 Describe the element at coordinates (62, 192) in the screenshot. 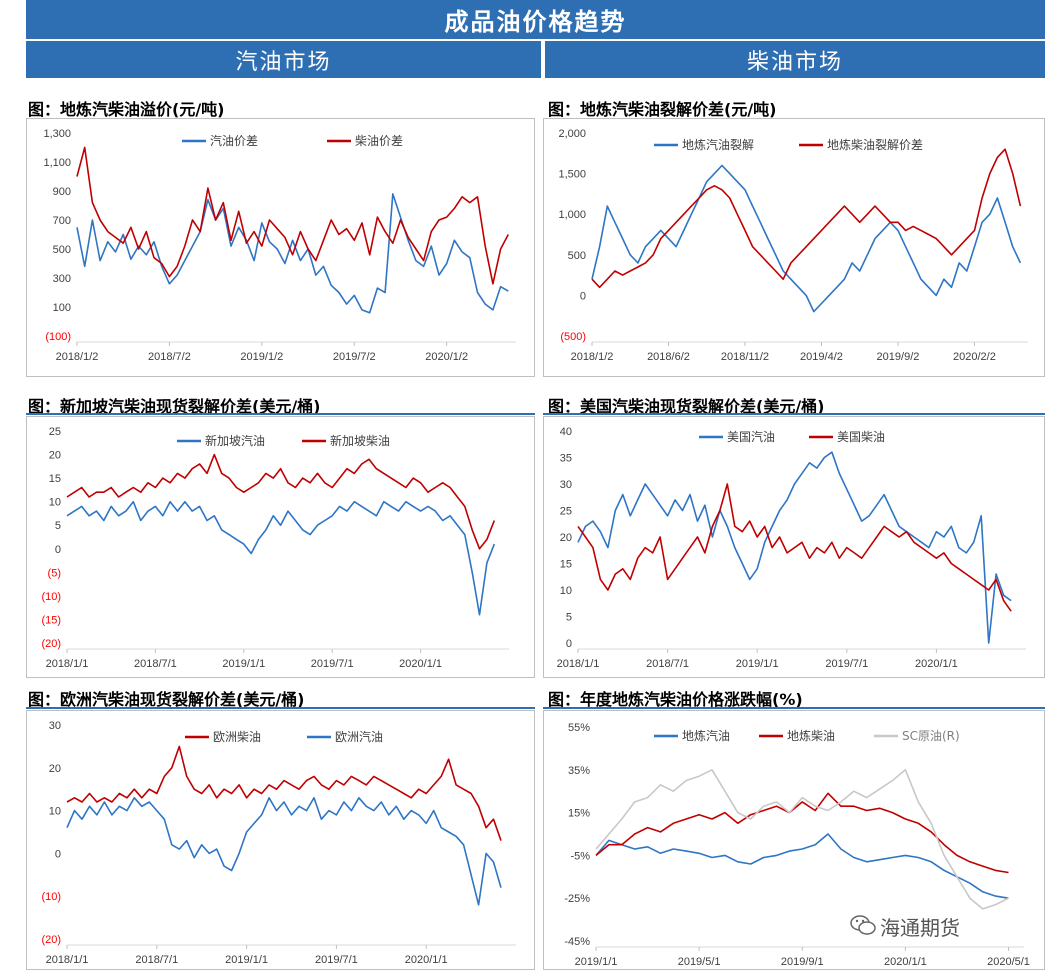

I see `y-tick-label: 900` at that location.